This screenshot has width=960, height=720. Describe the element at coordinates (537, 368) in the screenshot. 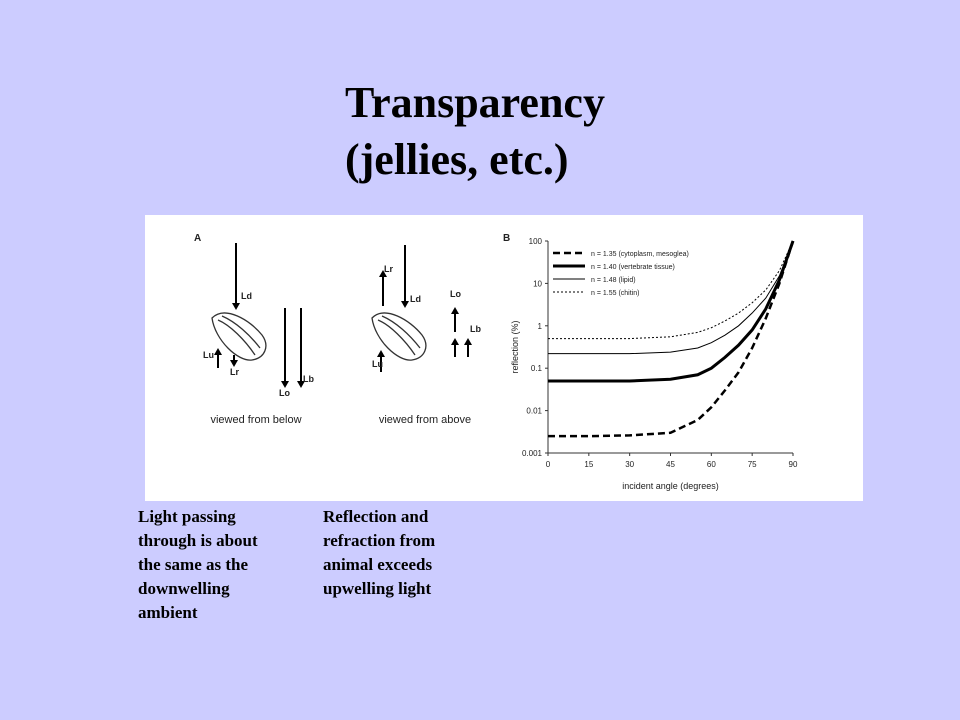

I see `y-tick-label: 0.1` at that location.